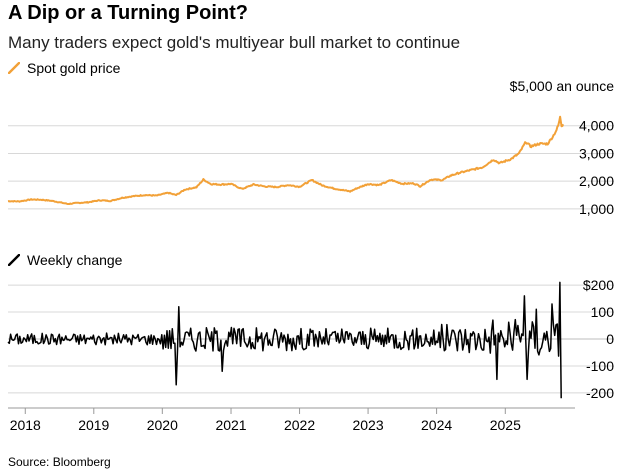  Describe the element at coordinates (230, 425) in the screenshot. I see `x-tick-label: 2021` at that location.